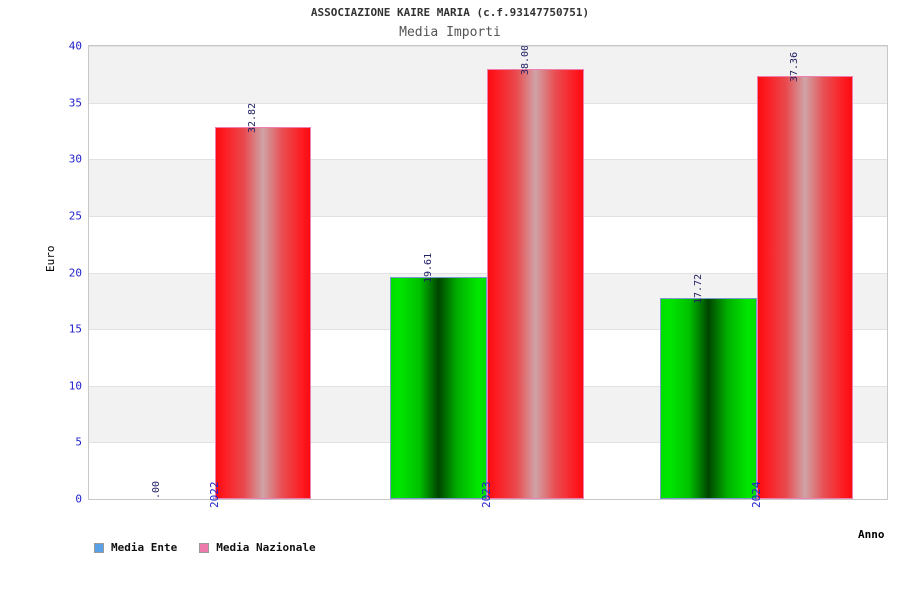 The image size is (900, 600). I want to click on bar-value-label: 38.00, so click(525, 60).